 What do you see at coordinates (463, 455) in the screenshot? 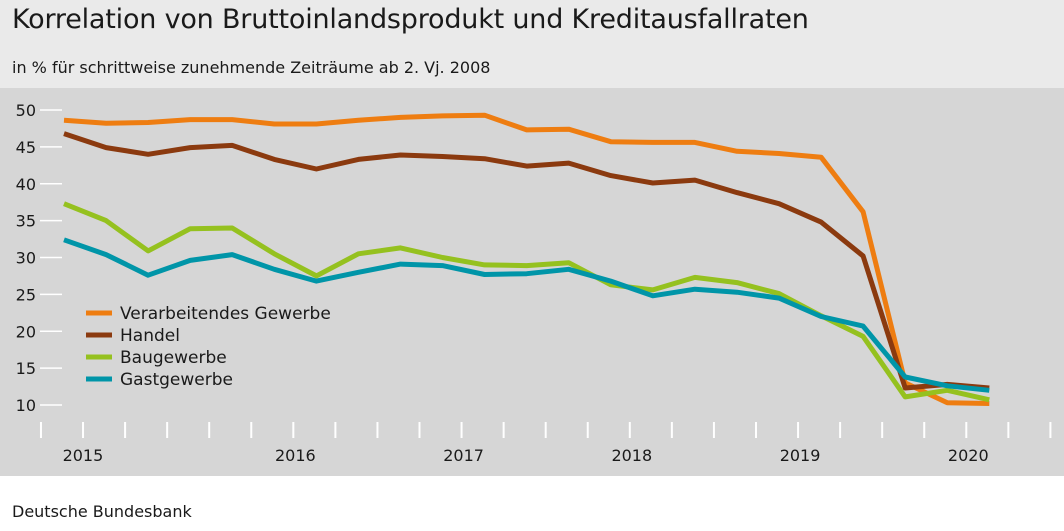
I see `x-year-label: 2017` at bounding box center [463, 455].